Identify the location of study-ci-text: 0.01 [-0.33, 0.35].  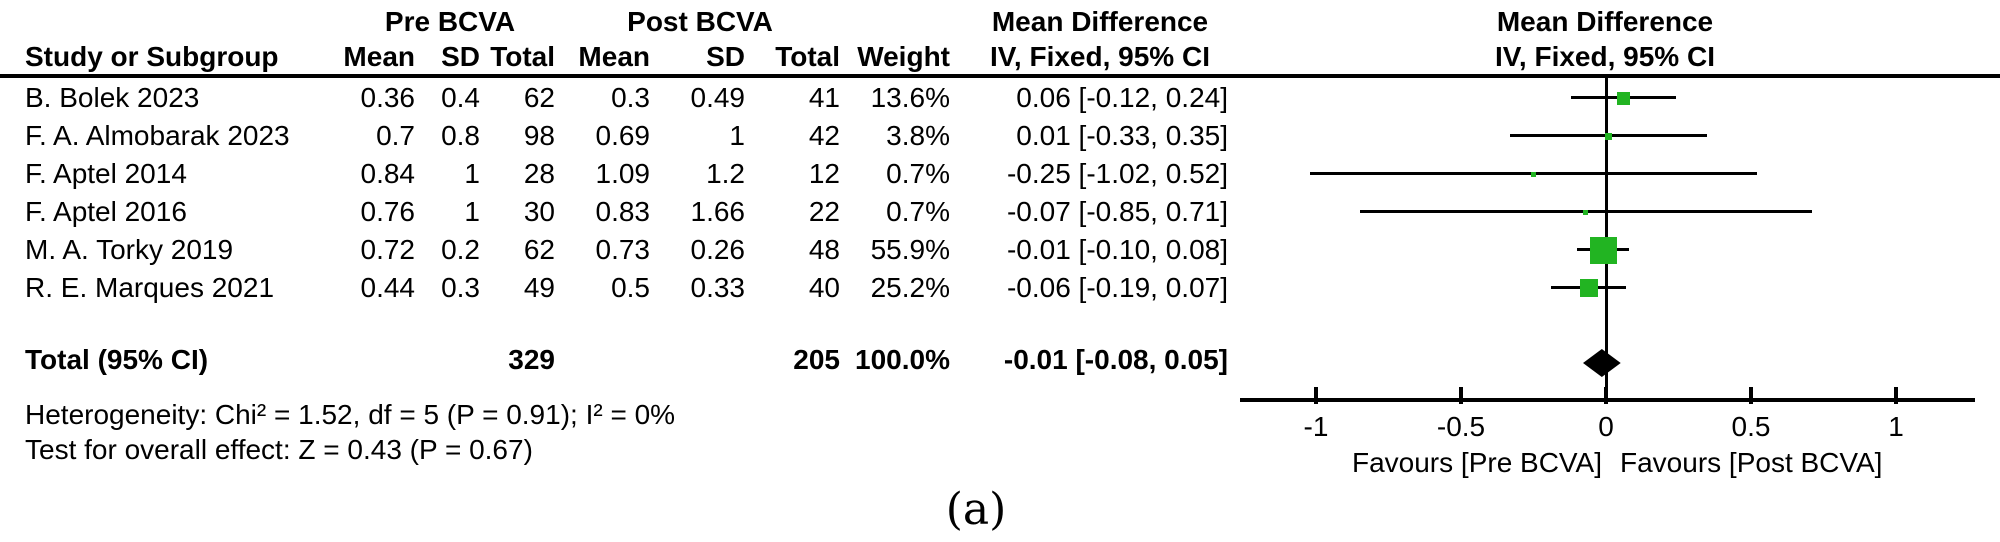
(1122, 135).